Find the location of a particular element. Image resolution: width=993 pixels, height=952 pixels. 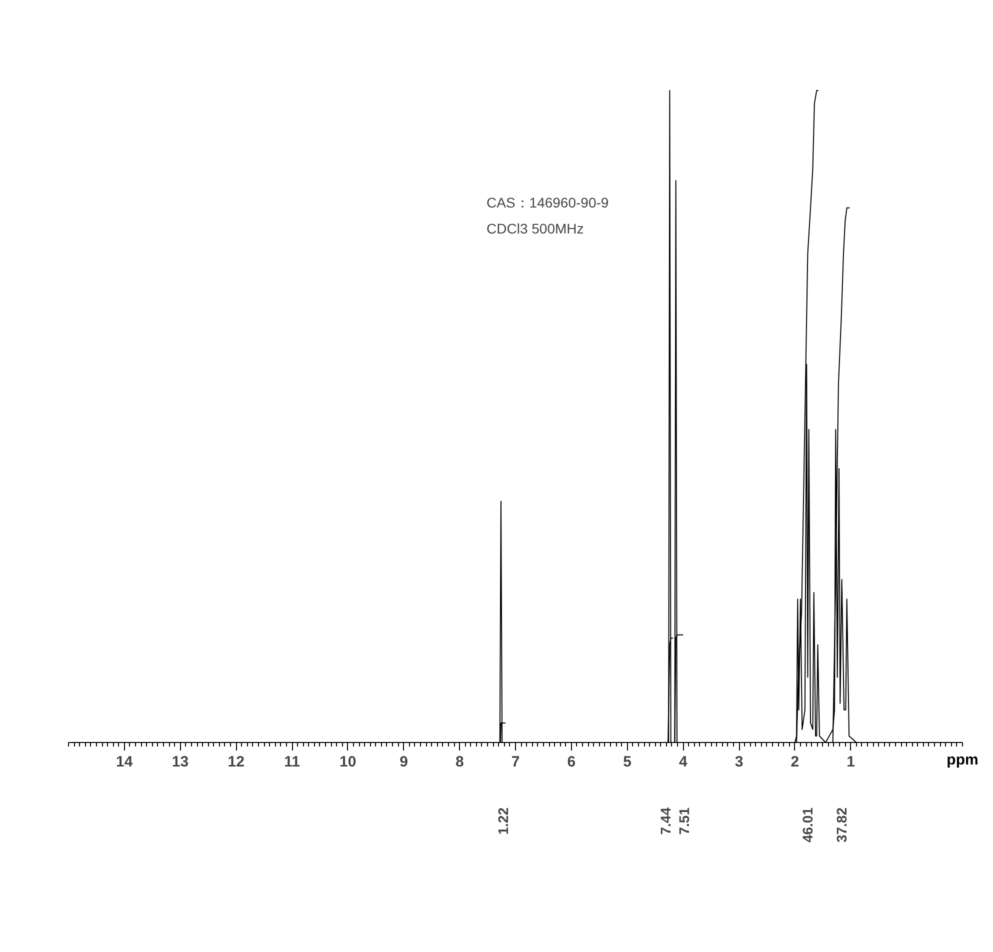

x-tick-label: 10 is located at coordinates (348, 762).